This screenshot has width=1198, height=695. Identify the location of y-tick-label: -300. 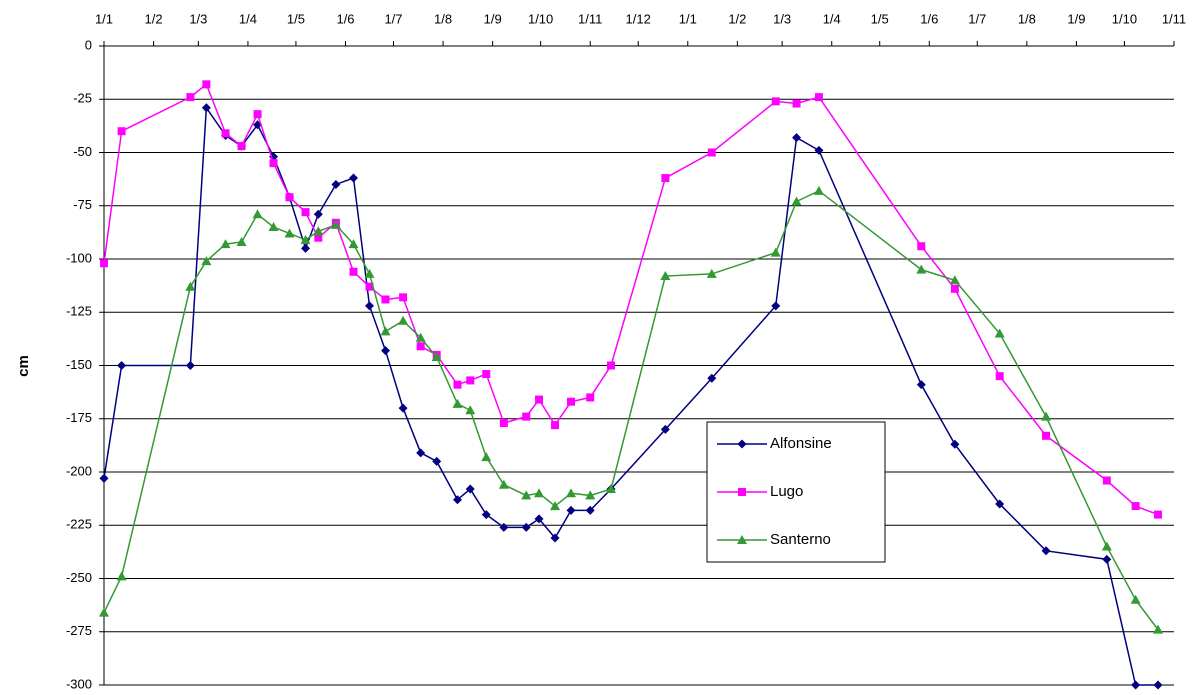
(79, 683).